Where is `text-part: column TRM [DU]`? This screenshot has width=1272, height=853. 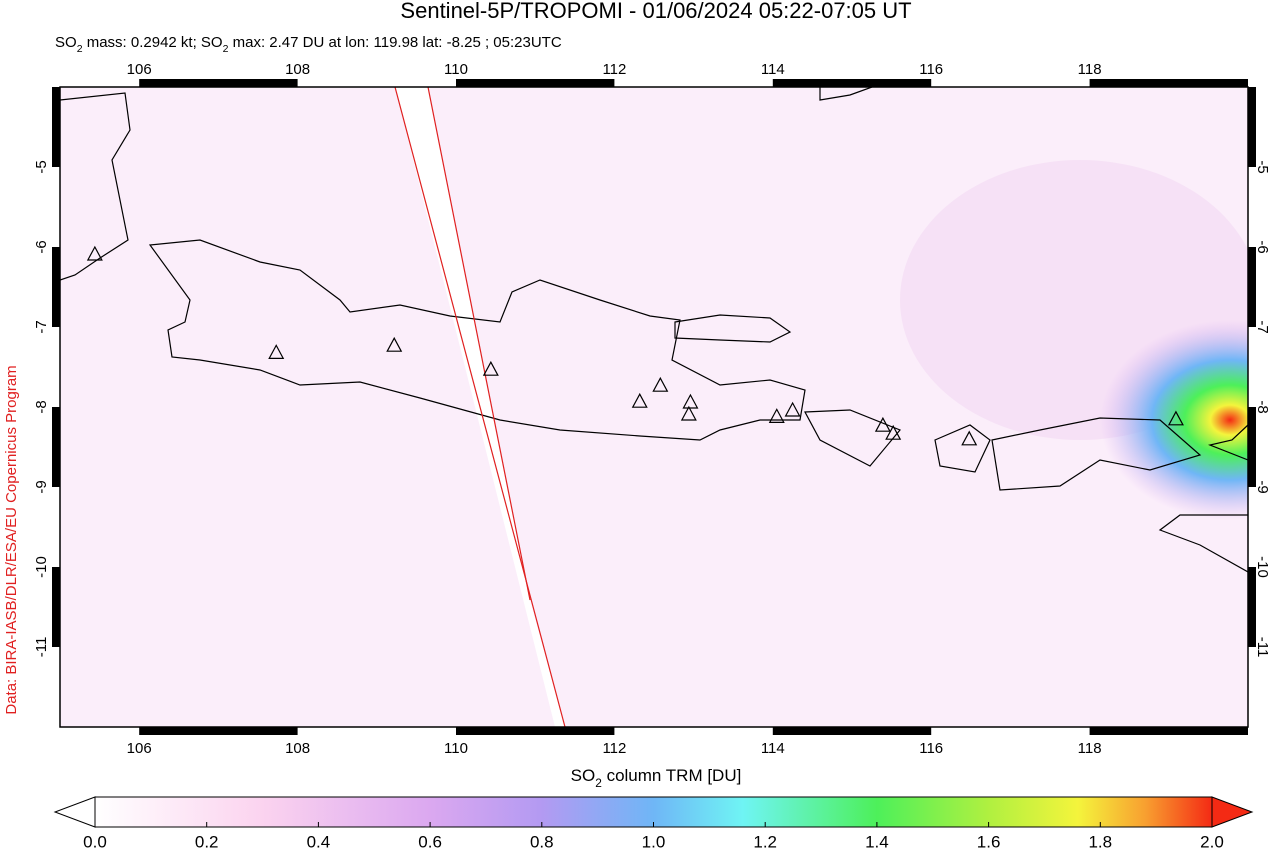 text-part: column TRM [DU] is located at coordinates (672, 775).